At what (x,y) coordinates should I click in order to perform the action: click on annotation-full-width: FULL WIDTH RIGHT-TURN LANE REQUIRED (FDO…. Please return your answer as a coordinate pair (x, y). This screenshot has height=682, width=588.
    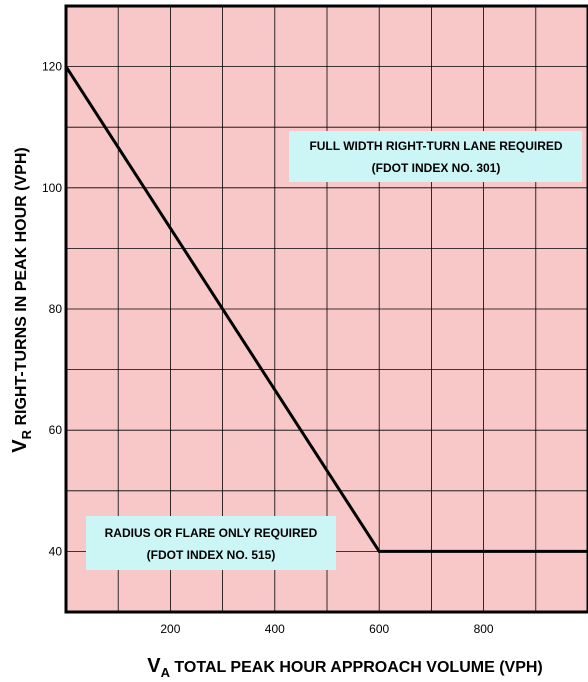
    Looking at the image, I should click on (435, 156).